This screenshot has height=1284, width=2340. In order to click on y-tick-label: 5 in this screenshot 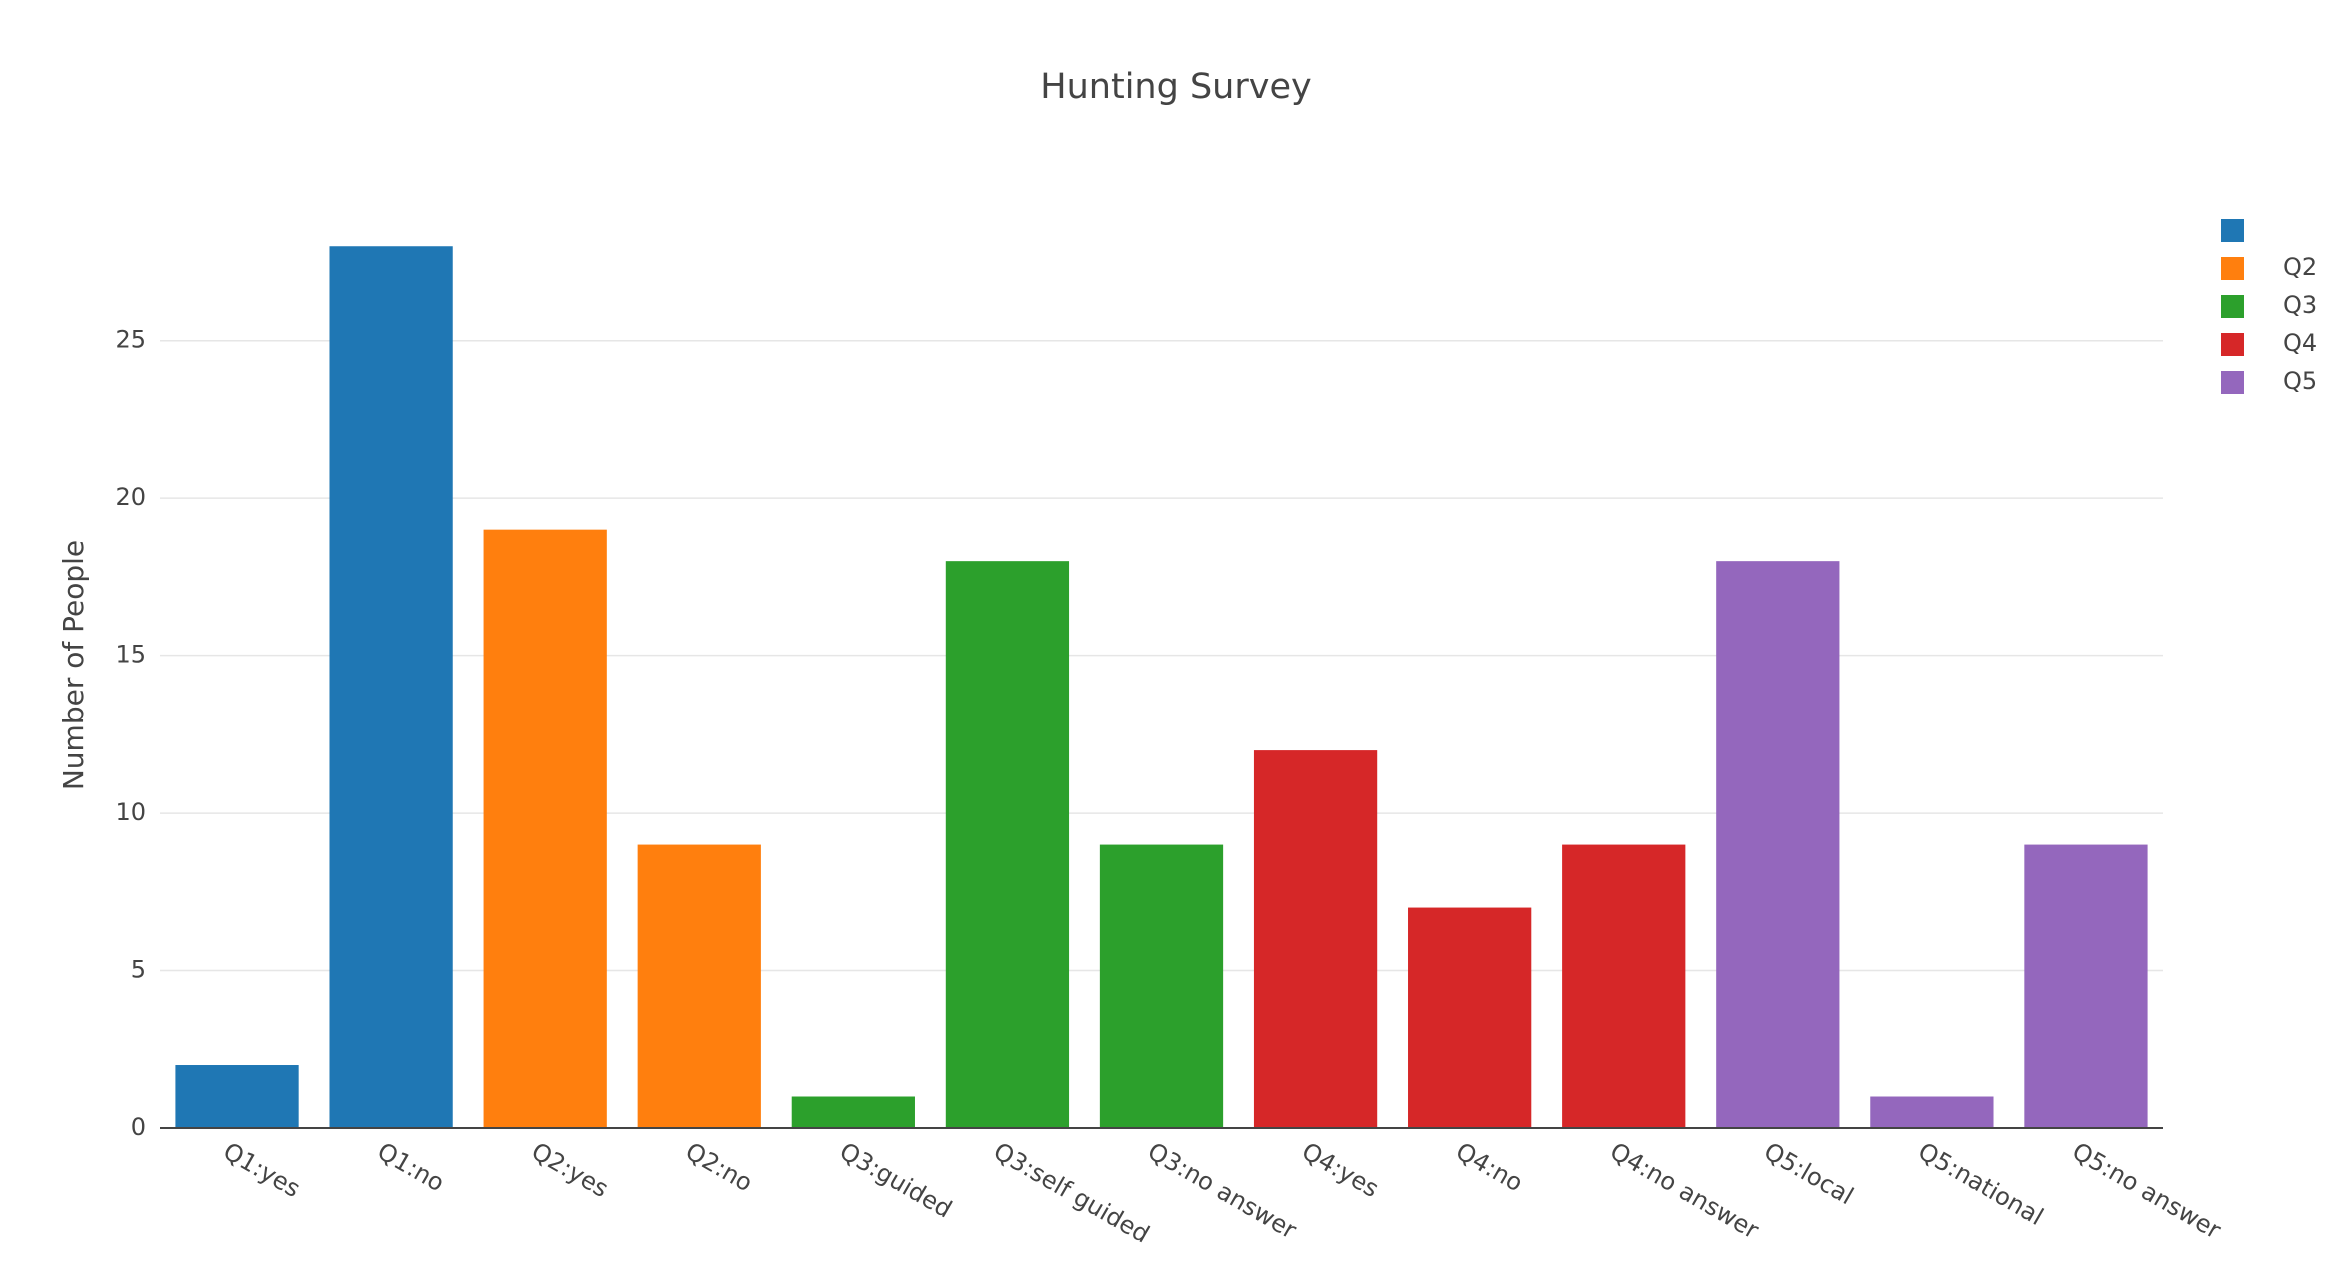, I will do `click(138, 970)`.